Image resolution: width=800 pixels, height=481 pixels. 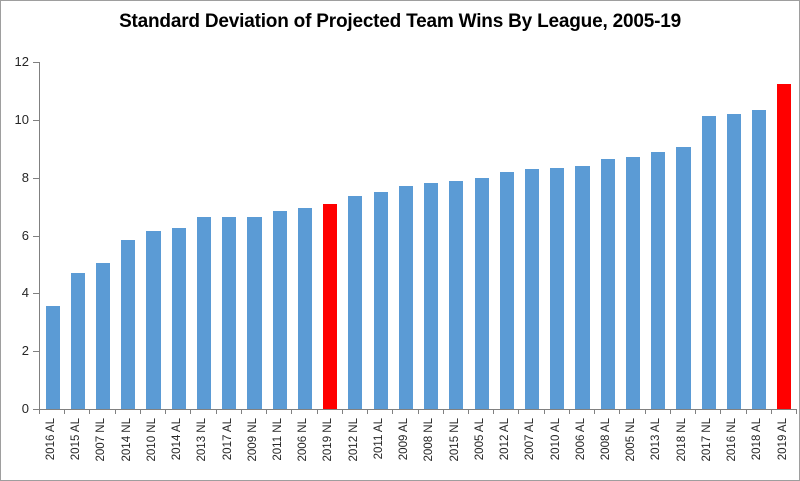 I want to click on bar-2016-nl, so click(x=733, y=261).